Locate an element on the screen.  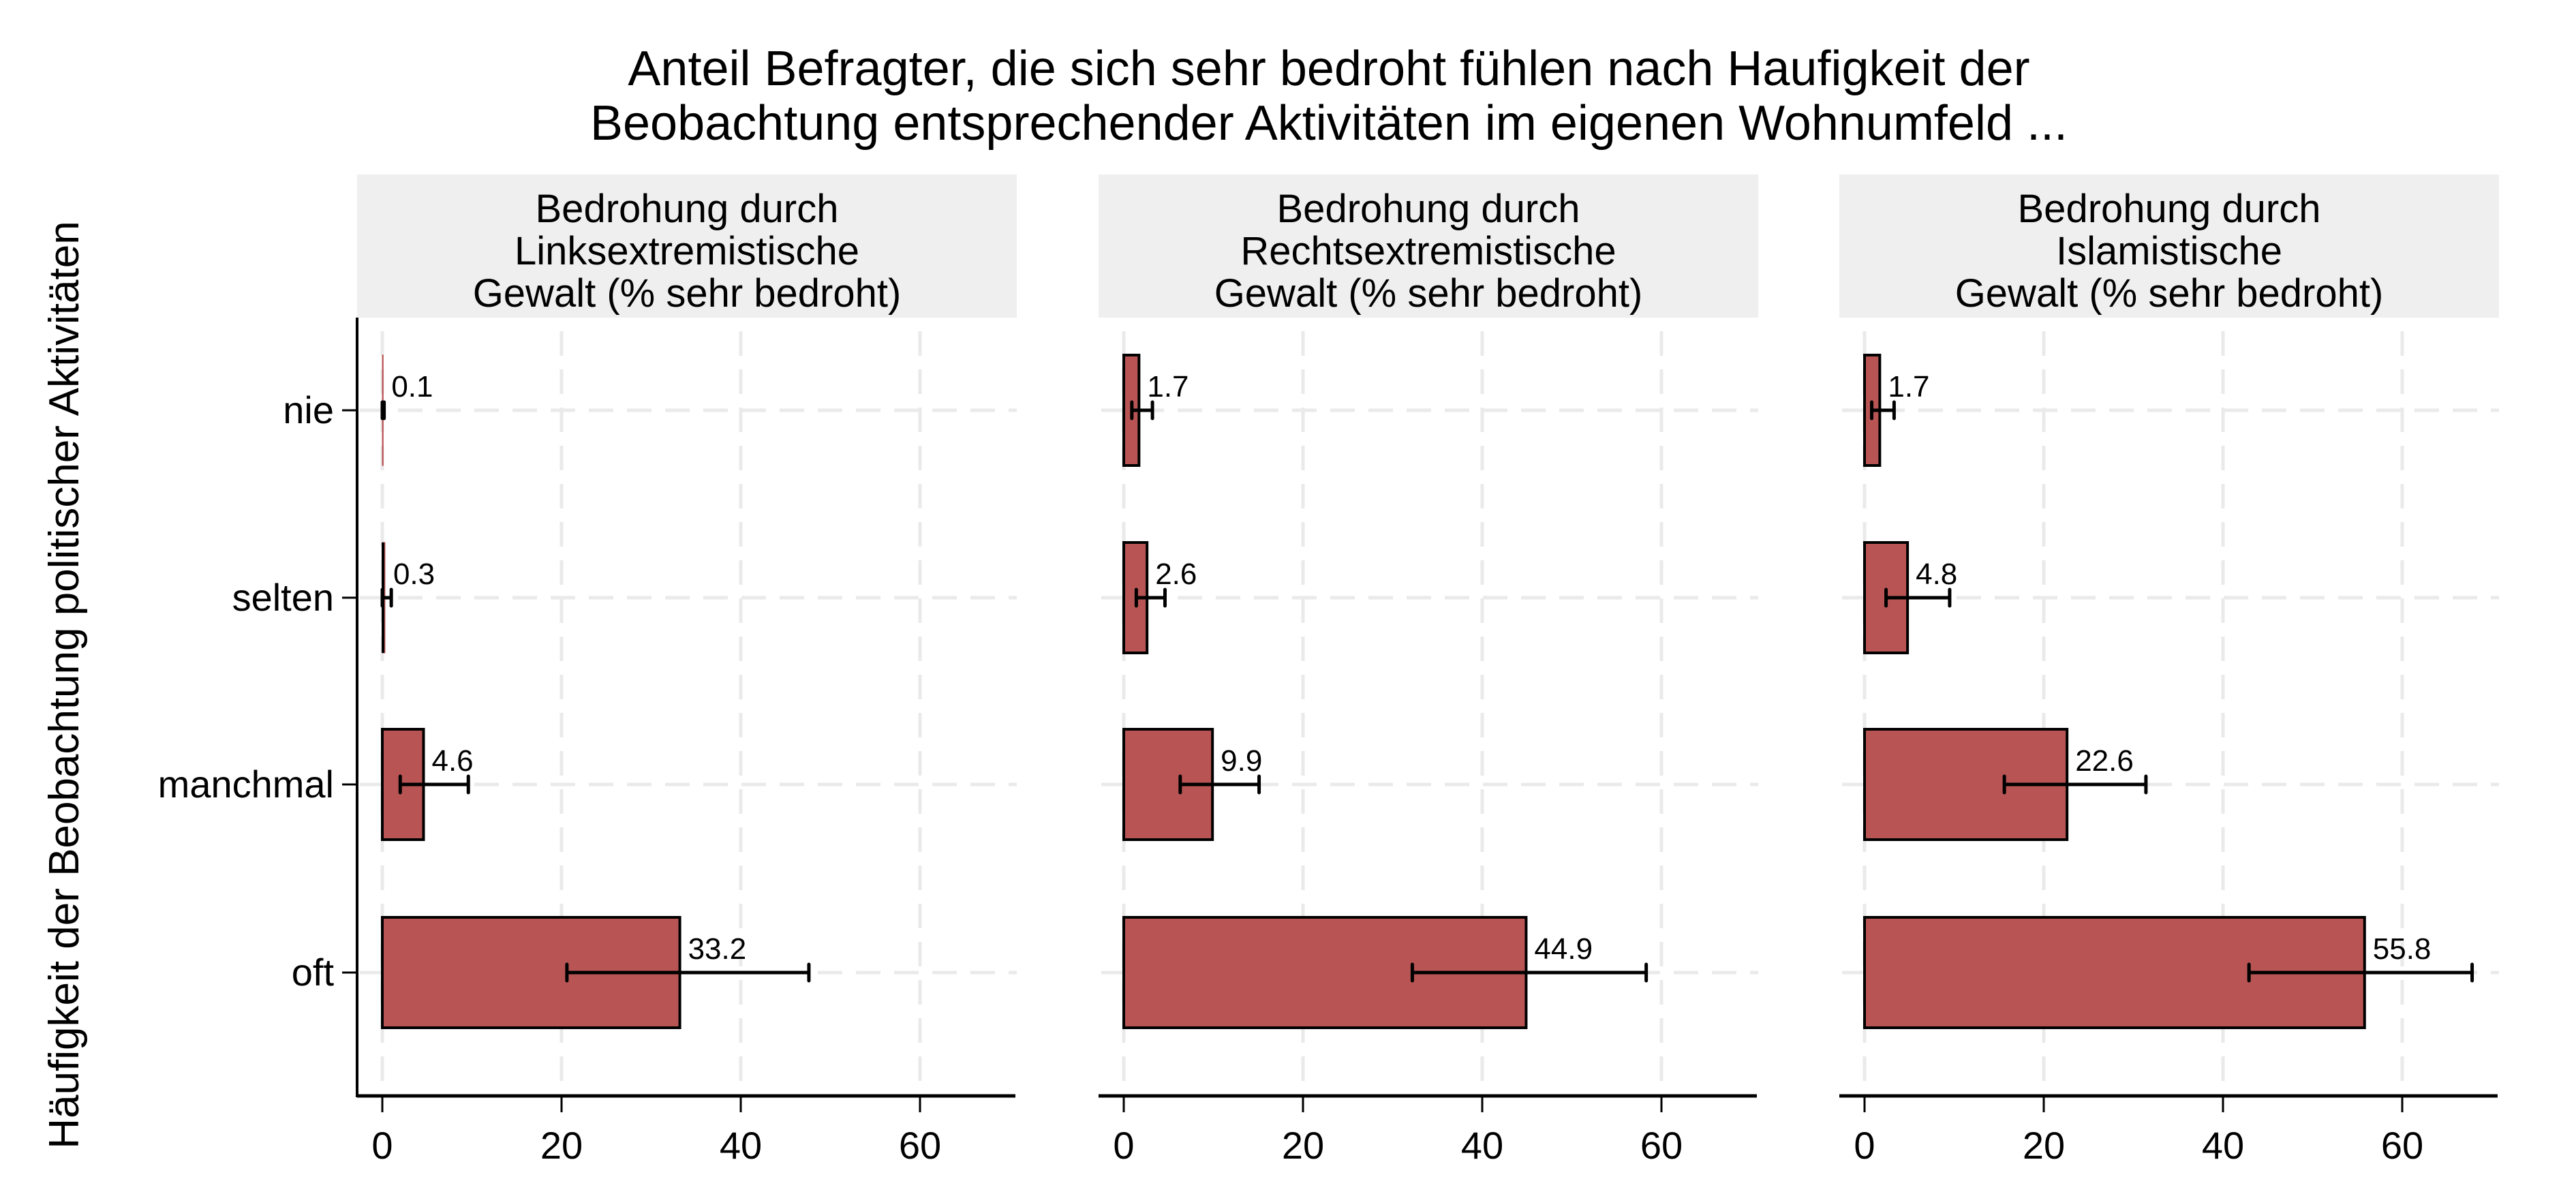
value-label-selten: 2.6 is located at coordinates (1176, 574).